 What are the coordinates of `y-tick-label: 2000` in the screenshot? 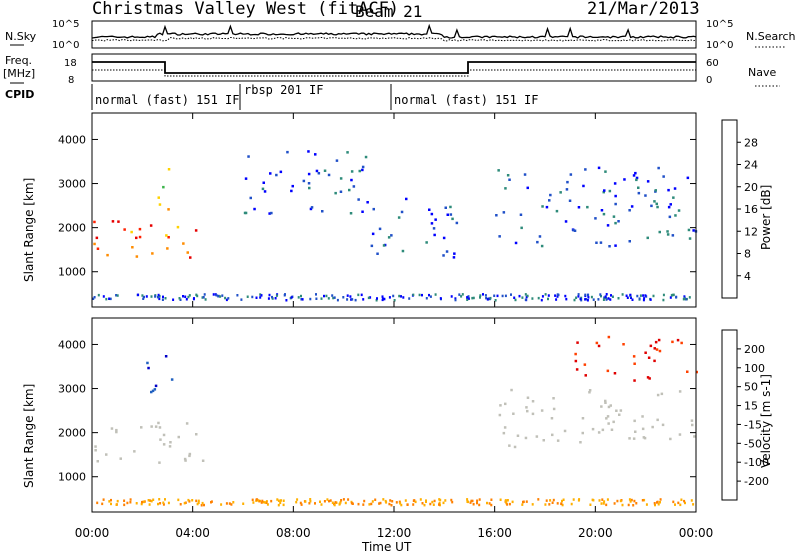 It's located at (72, 433).